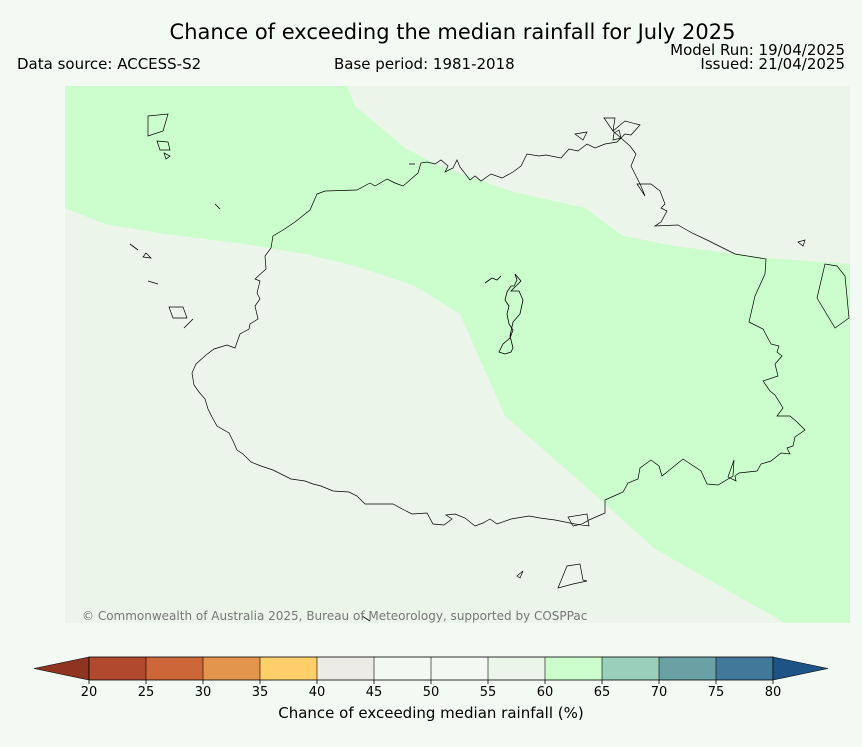 Image resolution: width=862 pixels, height=747 pixels. I want to click on colorbar-tick-label: 70, so click(659, 692).